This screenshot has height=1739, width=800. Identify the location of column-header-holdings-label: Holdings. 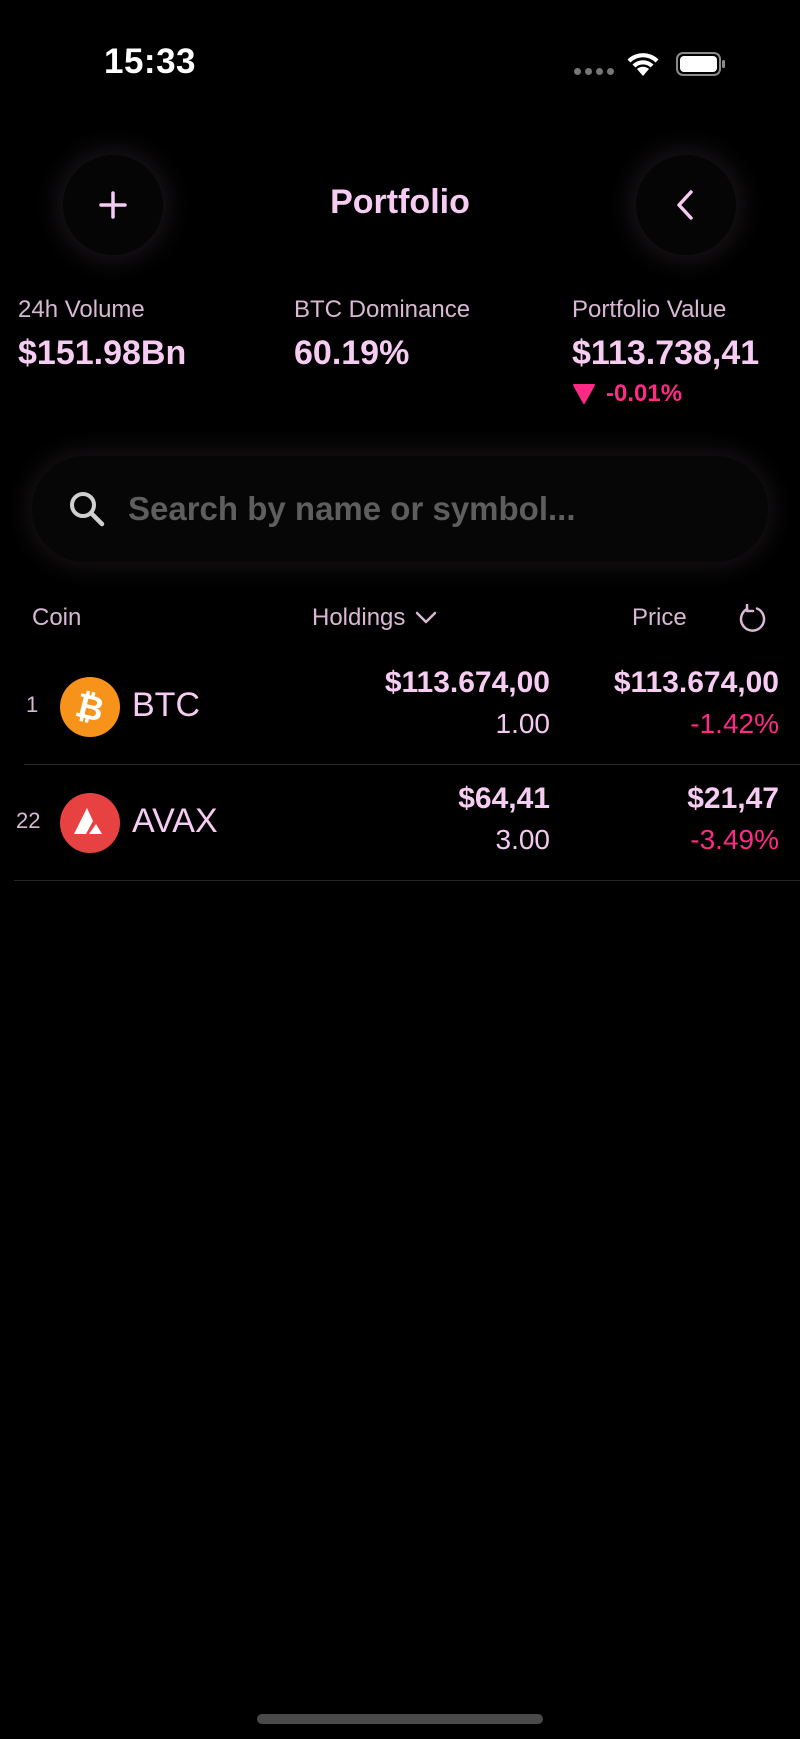
(359, 617).